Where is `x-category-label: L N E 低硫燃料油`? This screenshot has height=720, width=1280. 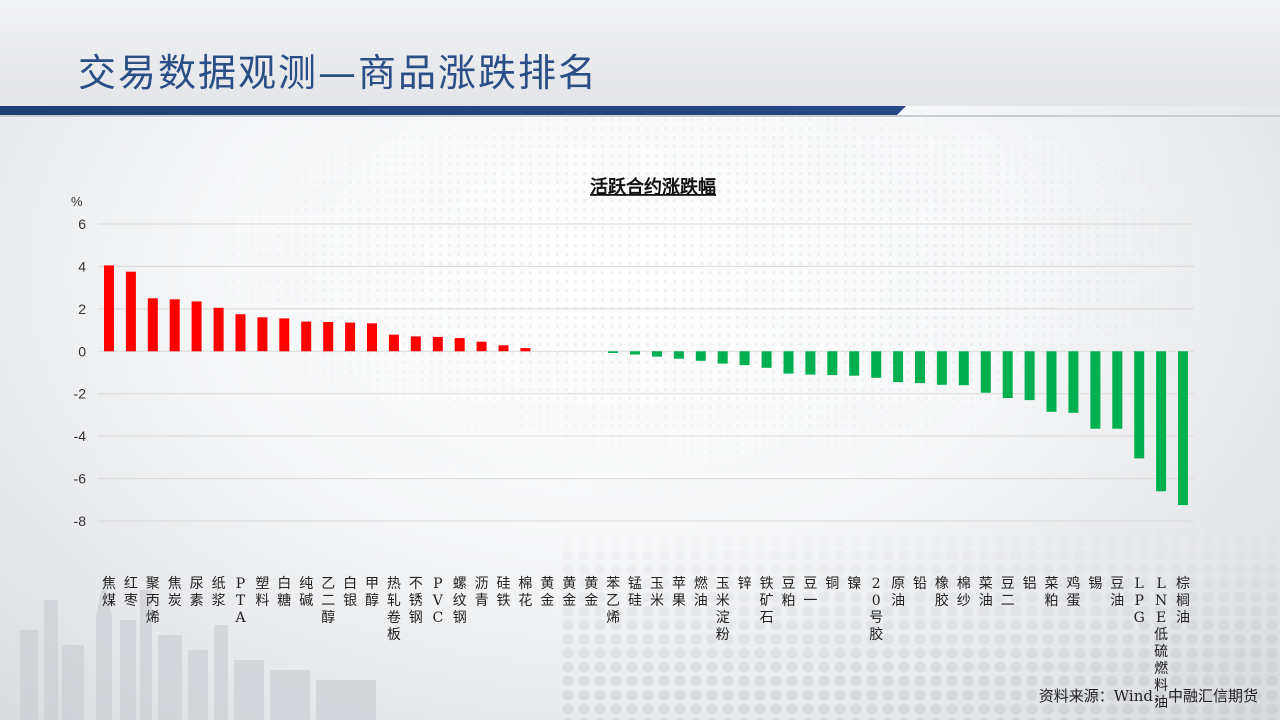
x-category-label: L N E 低硫燃料油 is located at coordinates (1161, 643).